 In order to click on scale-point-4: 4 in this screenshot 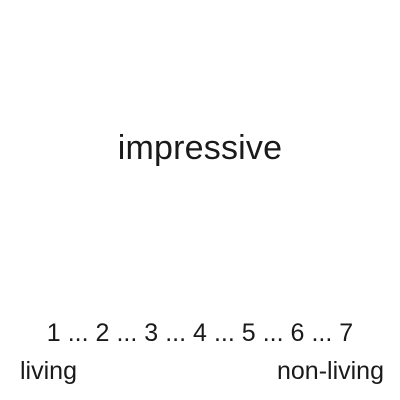, I will do `click(200, 333)`.